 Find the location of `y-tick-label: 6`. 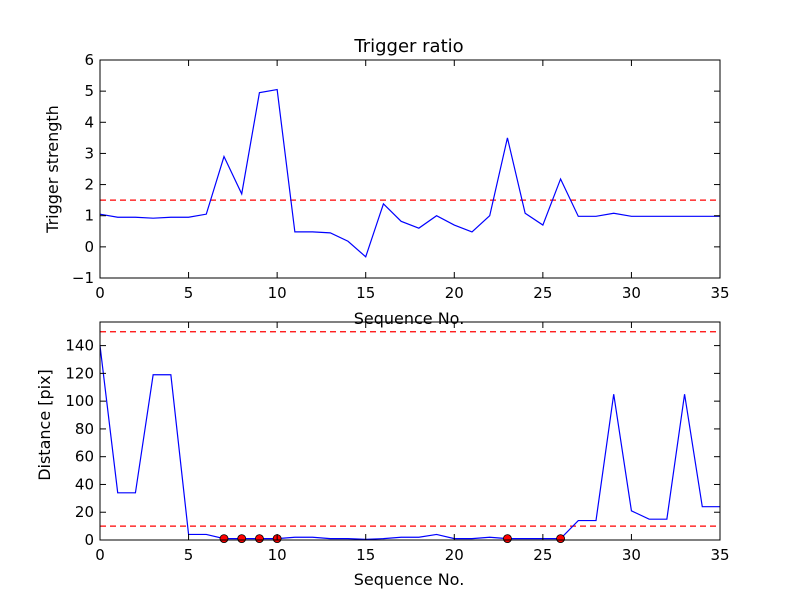

y-tick-label: 6 is located at coordinates (89, 60).